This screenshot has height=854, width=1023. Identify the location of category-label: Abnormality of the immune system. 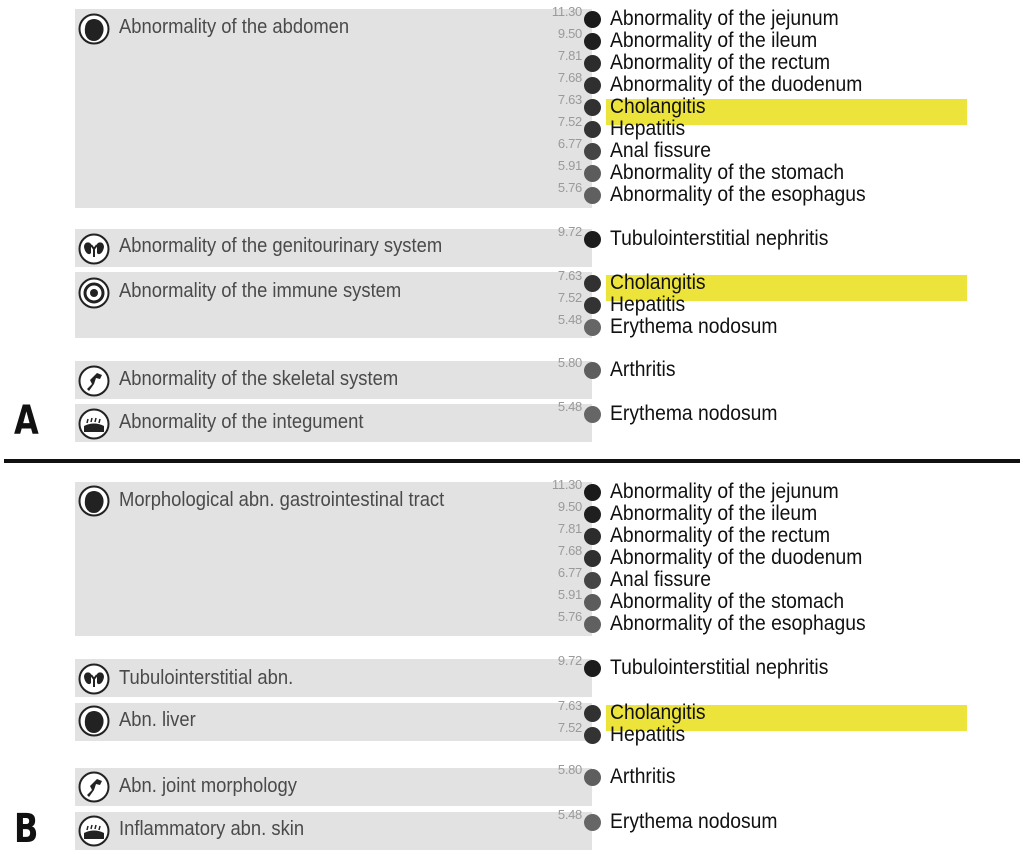
(260, 291).